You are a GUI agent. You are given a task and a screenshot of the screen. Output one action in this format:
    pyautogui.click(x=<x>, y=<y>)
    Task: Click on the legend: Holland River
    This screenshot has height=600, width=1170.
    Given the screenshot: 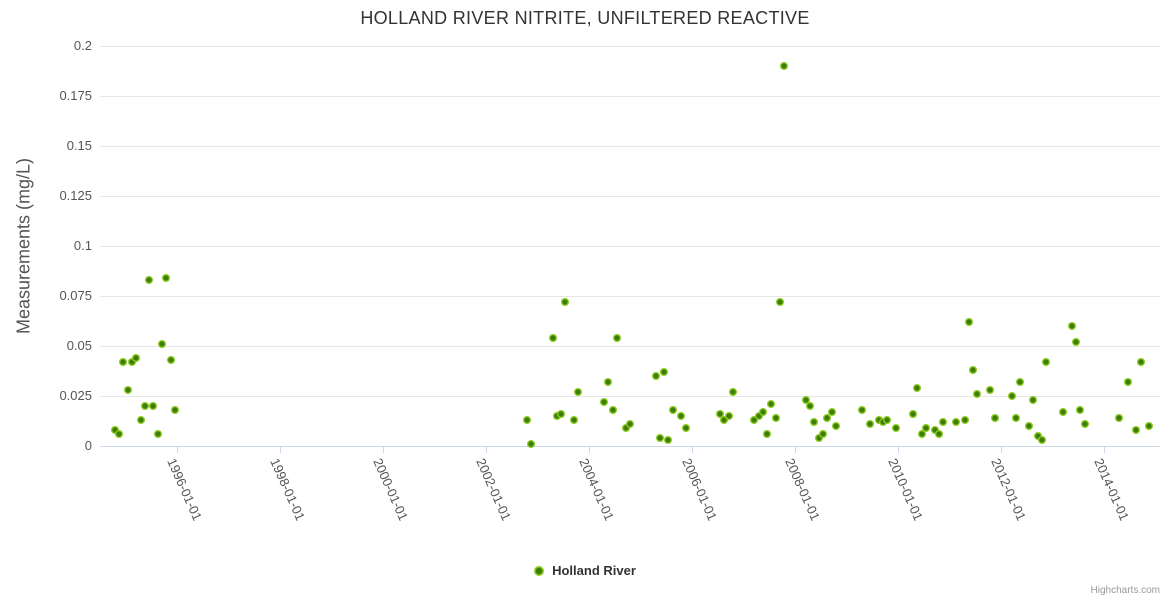 What is the action you would take?
    pyautogui.click(x=585, y=570)
    